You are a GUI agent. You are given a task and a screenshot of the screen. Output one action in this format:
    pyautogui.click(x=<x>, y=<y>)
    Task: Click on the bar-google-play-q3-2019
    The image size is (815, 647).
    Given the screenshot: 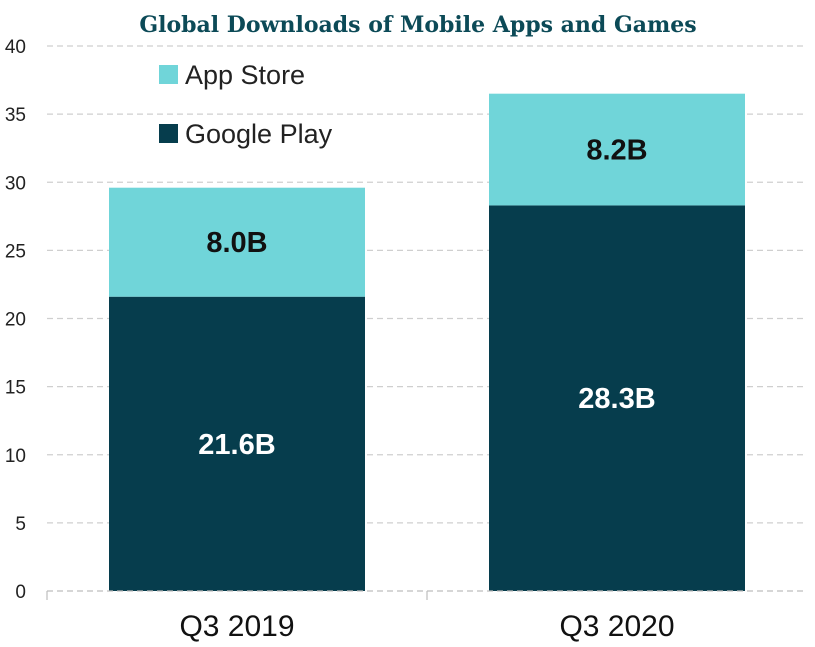 What is the action you would take?
    pyautogui.click(x=237, y=443)
    